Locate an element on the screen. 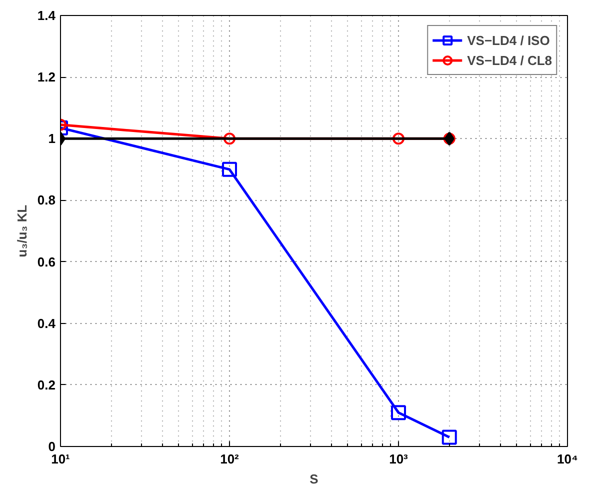 Image resolution: width=592 pixels, height=489 pixels. x-tick-label: 10⁴ is located at coordinates (567, 459).